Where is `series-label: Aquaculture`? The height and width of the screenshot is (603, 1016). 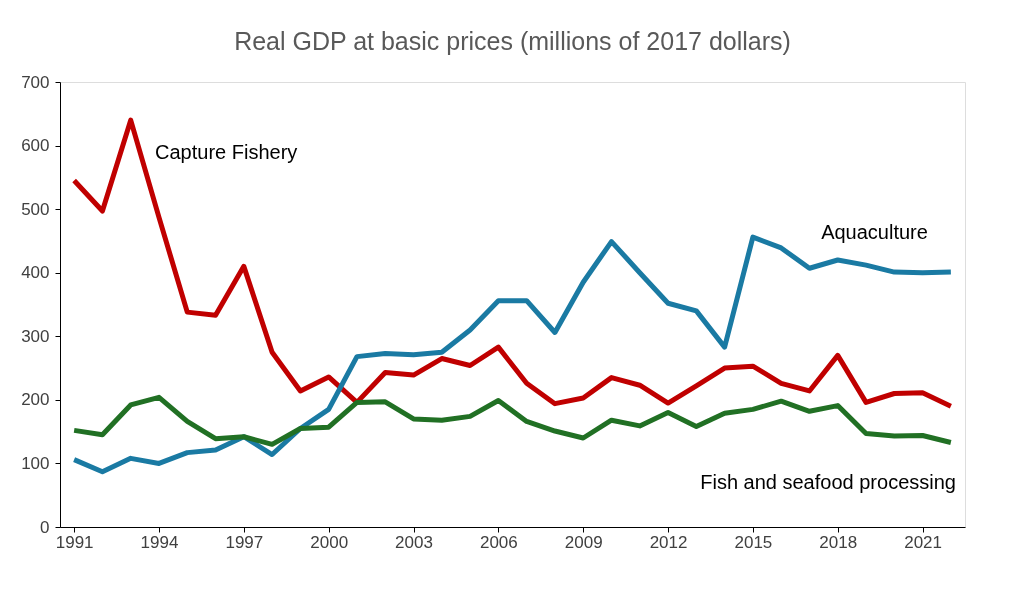 series-label: Aquaculture is located at coordinates (874, 232).